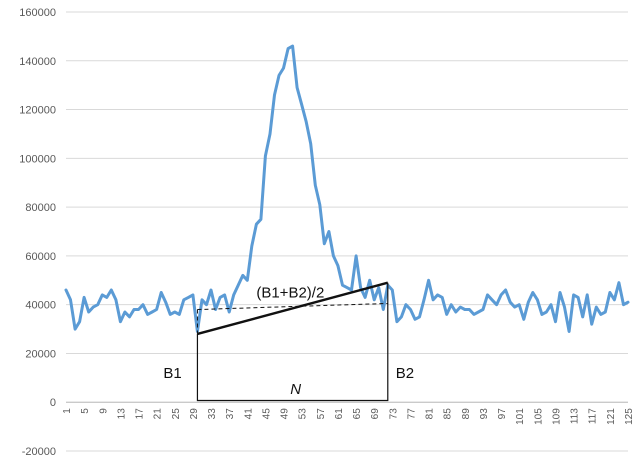  I want to click on x-tick-label: 121, so click(611, 416).